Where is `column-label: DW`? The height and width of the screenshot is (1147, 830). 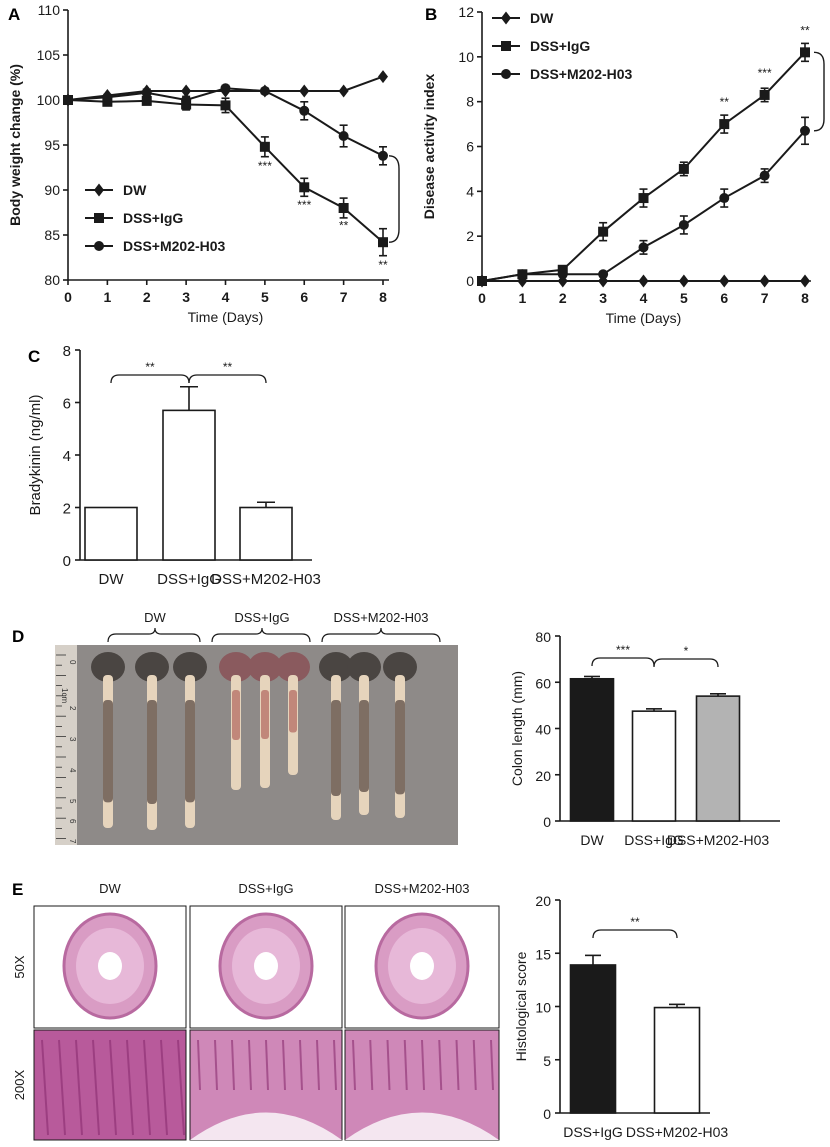 column-label: DW is located at coordinates (110, 888).